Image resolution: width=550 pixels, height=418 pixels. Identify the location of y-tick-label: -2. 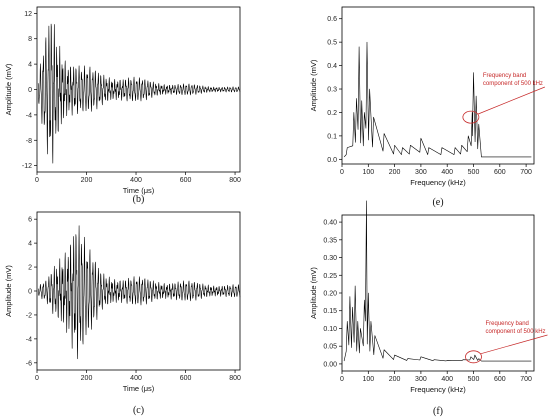
(29, 315).